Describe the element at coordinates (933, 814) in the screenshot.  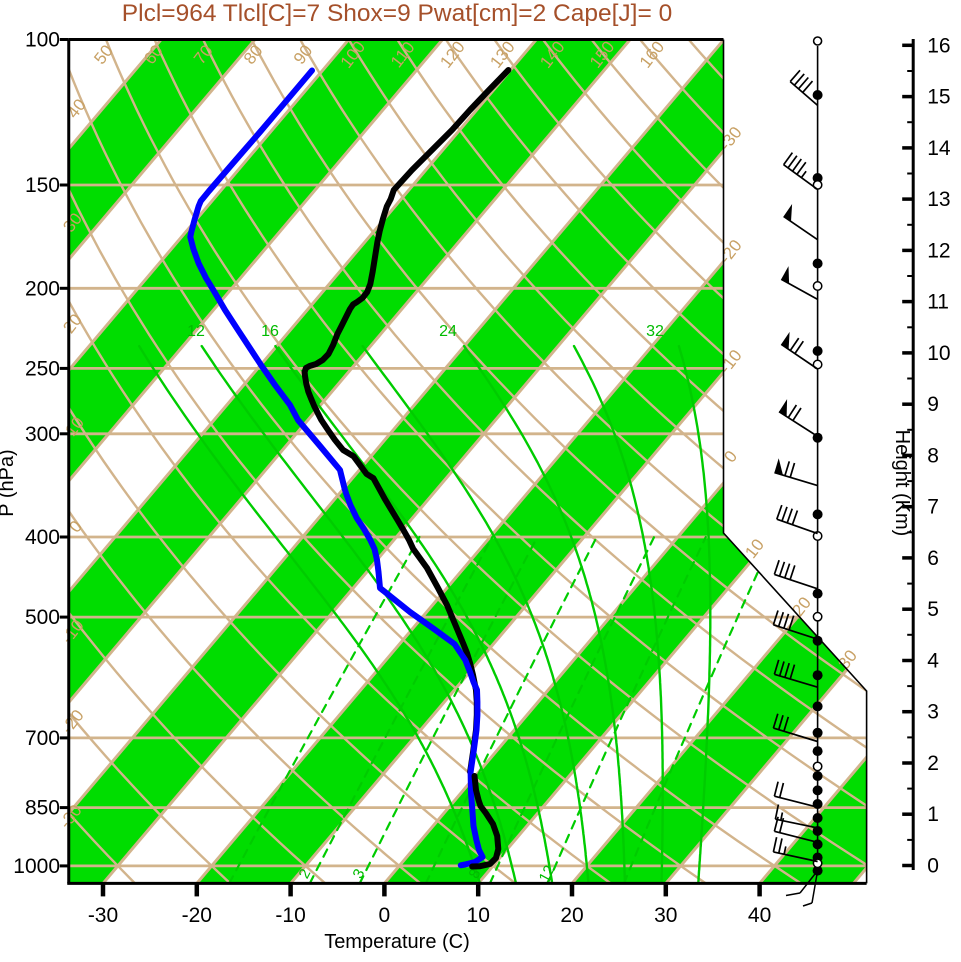
I see `svg-text: 1` at that location.